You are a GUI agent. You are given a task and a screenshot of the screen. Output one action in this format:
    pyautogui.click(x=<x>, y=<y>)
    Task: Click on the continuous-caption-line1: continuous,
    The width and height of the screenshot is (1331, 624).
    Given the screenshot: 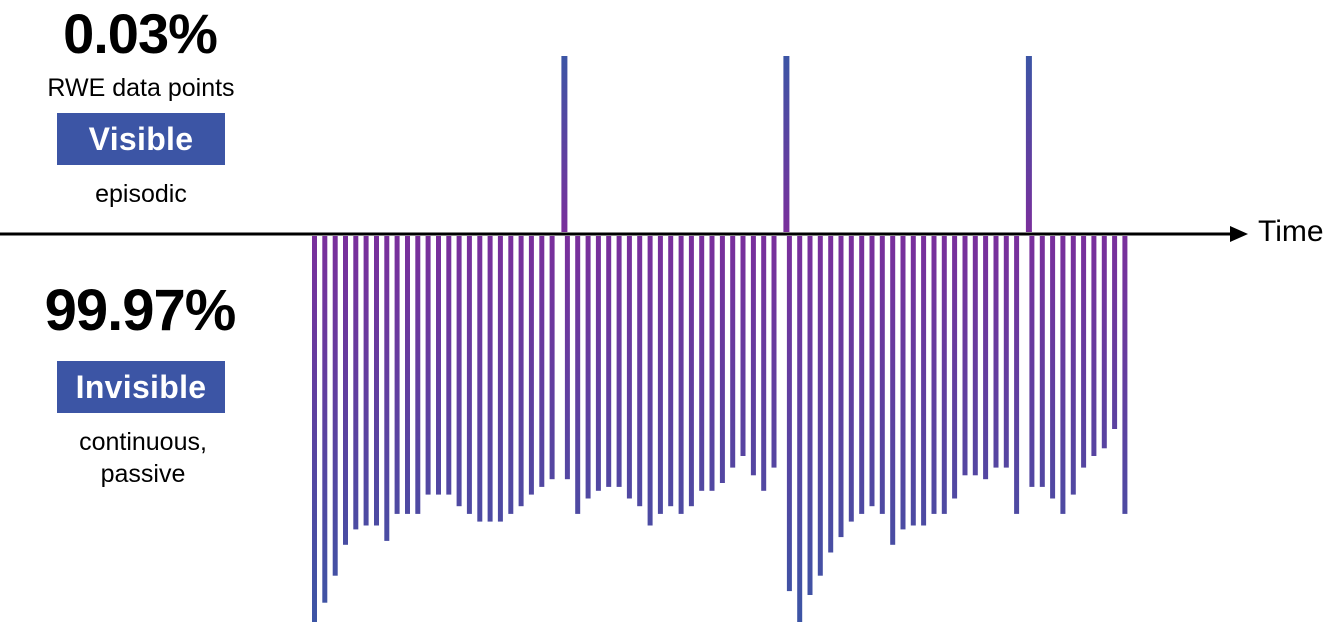 What is the action you would take?
    pyautogui.click(x=143, y=442)
    